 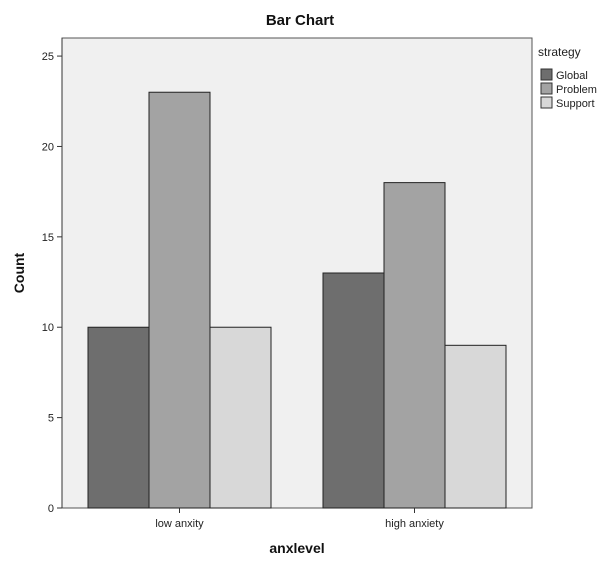 What do you see at coordinates (48, 147) in the screenshot?
I see `y-tick-label: 20` at bounding box center [48, 147].